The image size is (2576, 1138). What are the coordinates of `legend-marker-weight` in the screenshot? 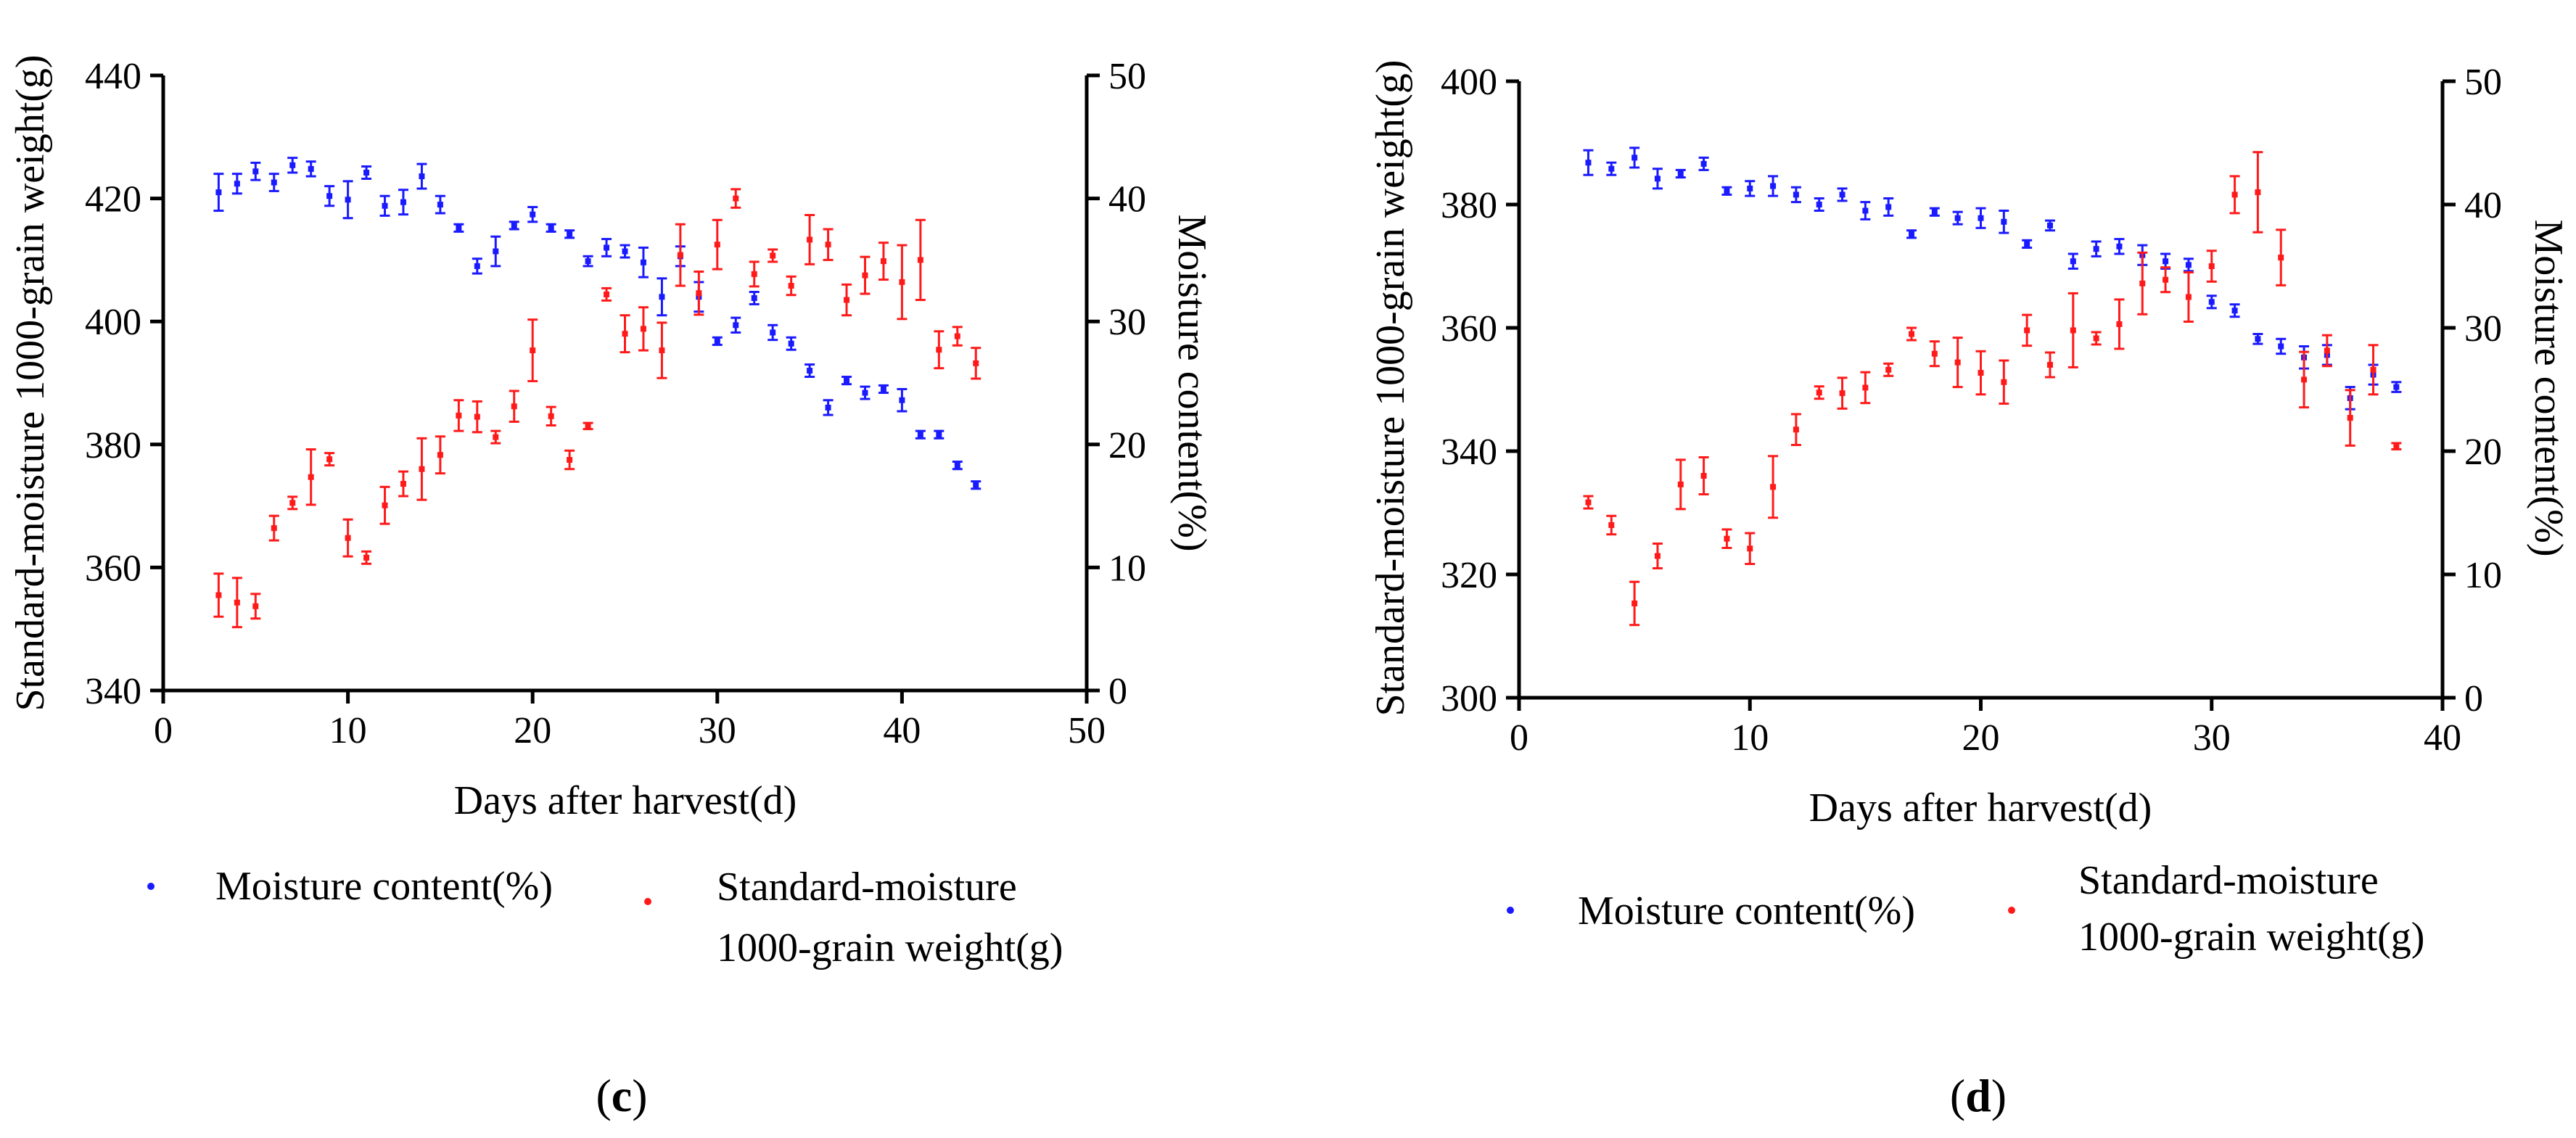 It's located at (647, 901).